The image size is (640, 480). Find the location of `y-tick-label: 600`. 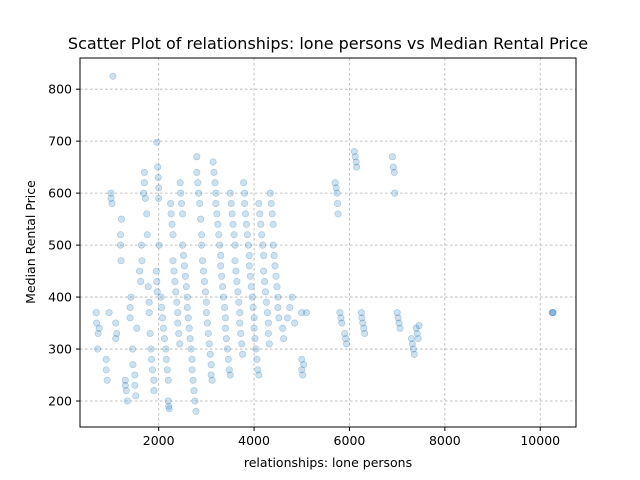

y-tick-label: 600 is located at coordinates (60, 193).